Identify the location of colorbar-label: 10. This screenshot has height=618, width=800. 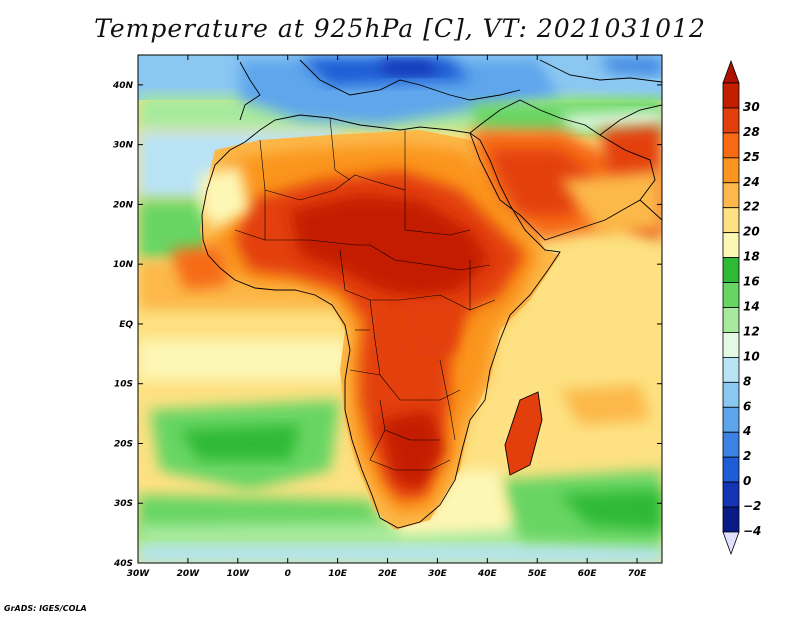
(751, 356).